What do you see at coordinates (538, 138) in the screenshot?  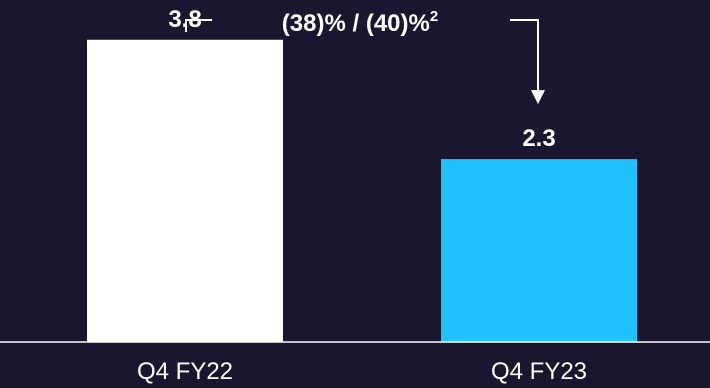 I see `value-label-q4-fy23: 2.3` at bounding box center [538, 138].